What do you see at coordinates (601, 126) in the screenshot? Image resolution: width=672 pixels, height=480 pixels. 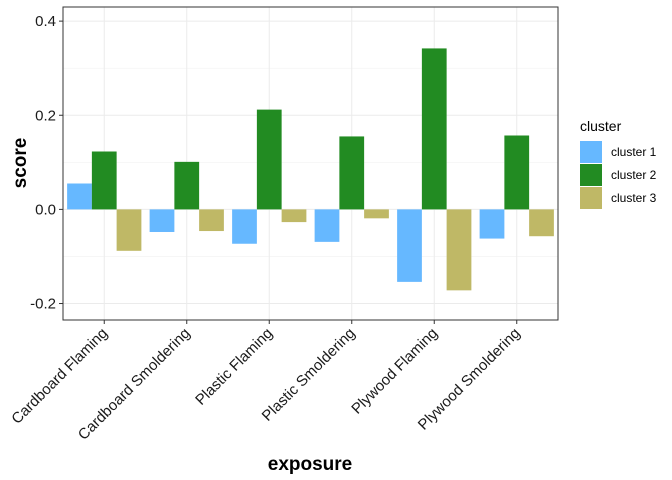 I see `legend-title: cluster` at bounding box center [601, 126].